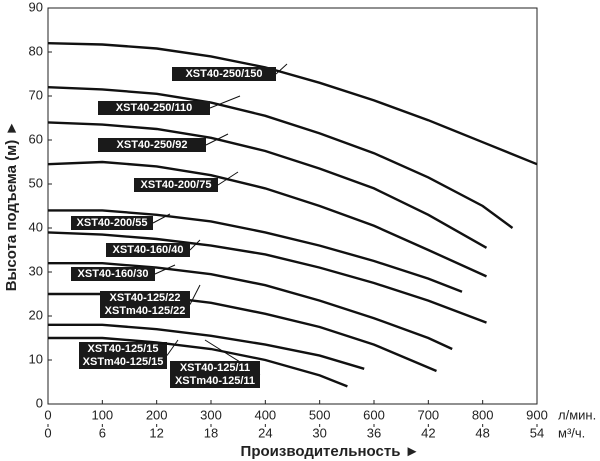 This screenshot has height=461, width=600. What do you see at coordinates (36, 182) in the screenshot?
I see `y-tick-label: 50` at bounding box center [36, 182].